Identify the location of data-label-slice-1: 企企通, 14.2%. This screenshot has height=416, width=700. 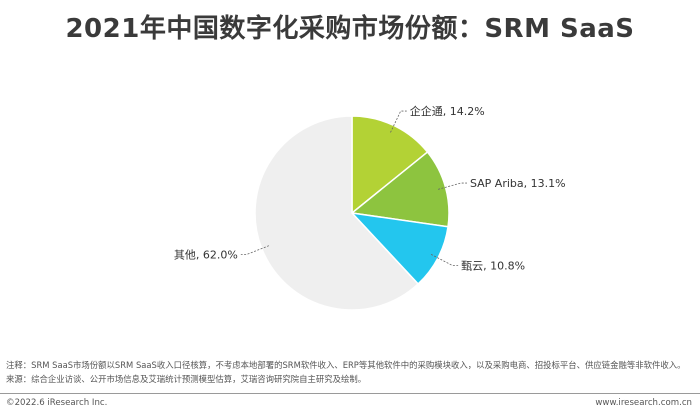
(447, 111).